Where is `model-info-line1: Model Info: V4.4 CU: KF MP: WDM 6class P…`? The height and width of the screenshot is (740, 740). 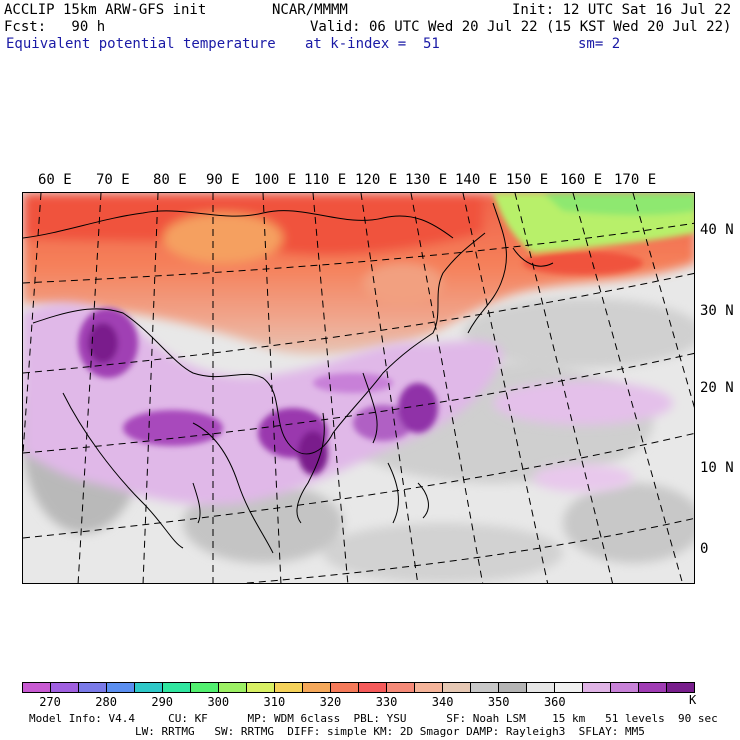 model-info-line1: Model Info: V4.4 CU: KF MP: WDM 6class P… is located at coordinates (373, 718).